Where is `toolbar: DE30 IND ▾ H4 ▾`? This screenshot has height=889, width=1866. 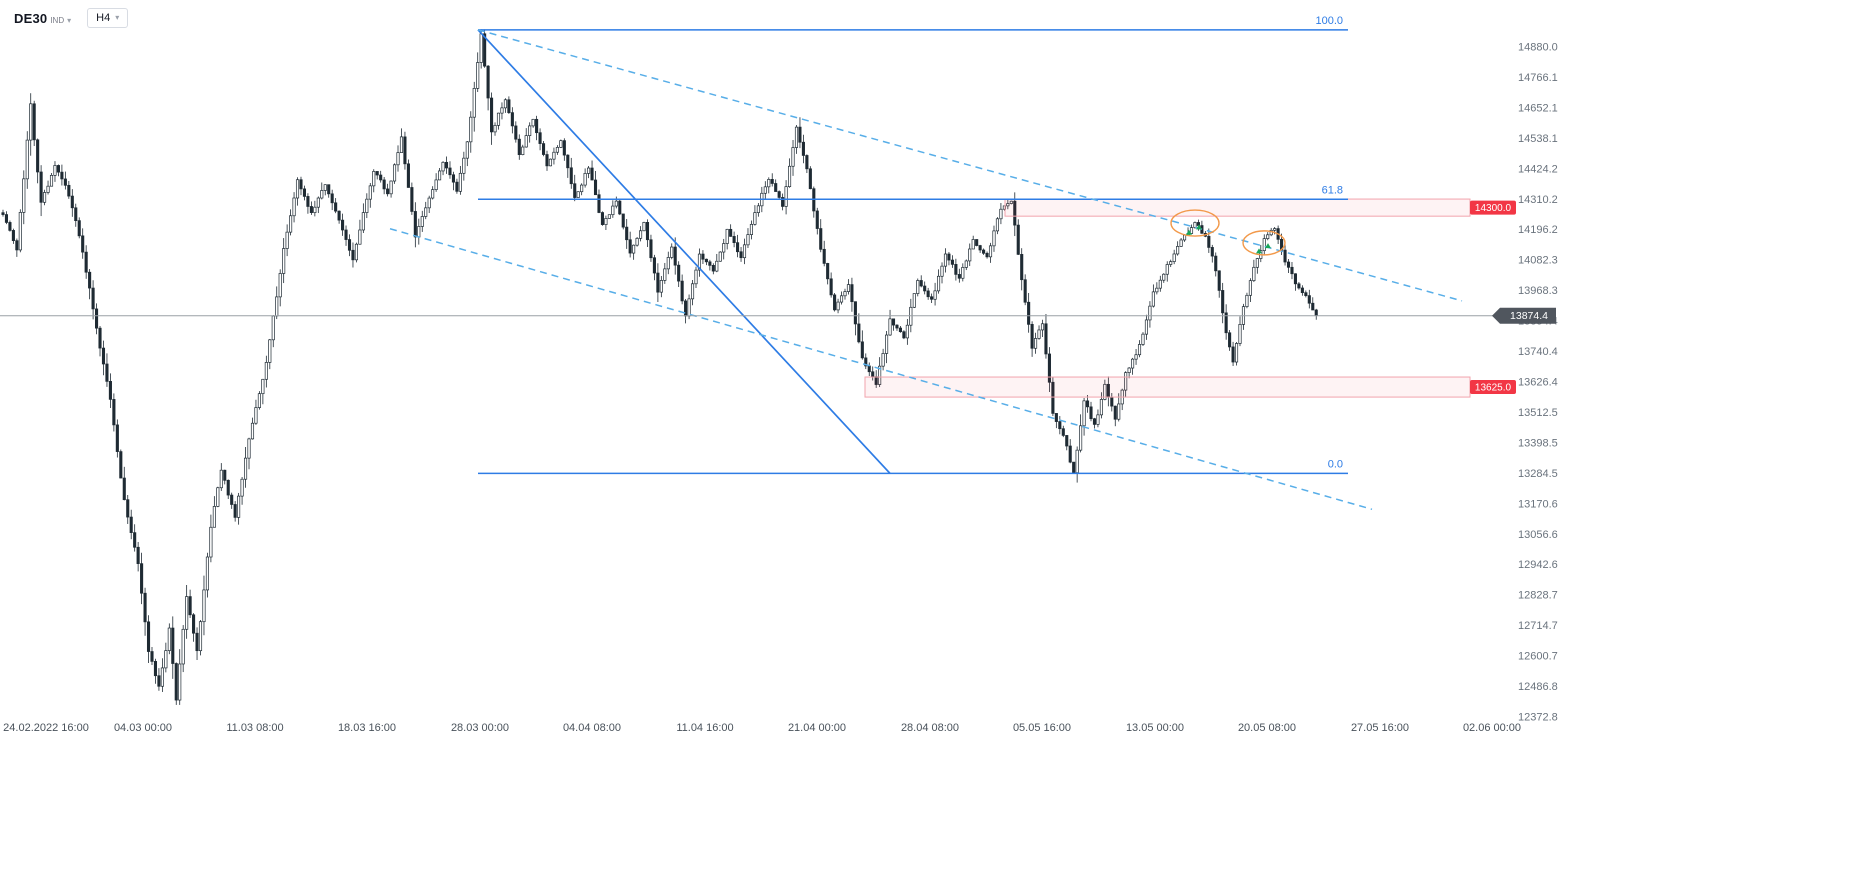
toolbar: DE30 IND ▾ H4 ▾ is located at coordinates (71, 18).